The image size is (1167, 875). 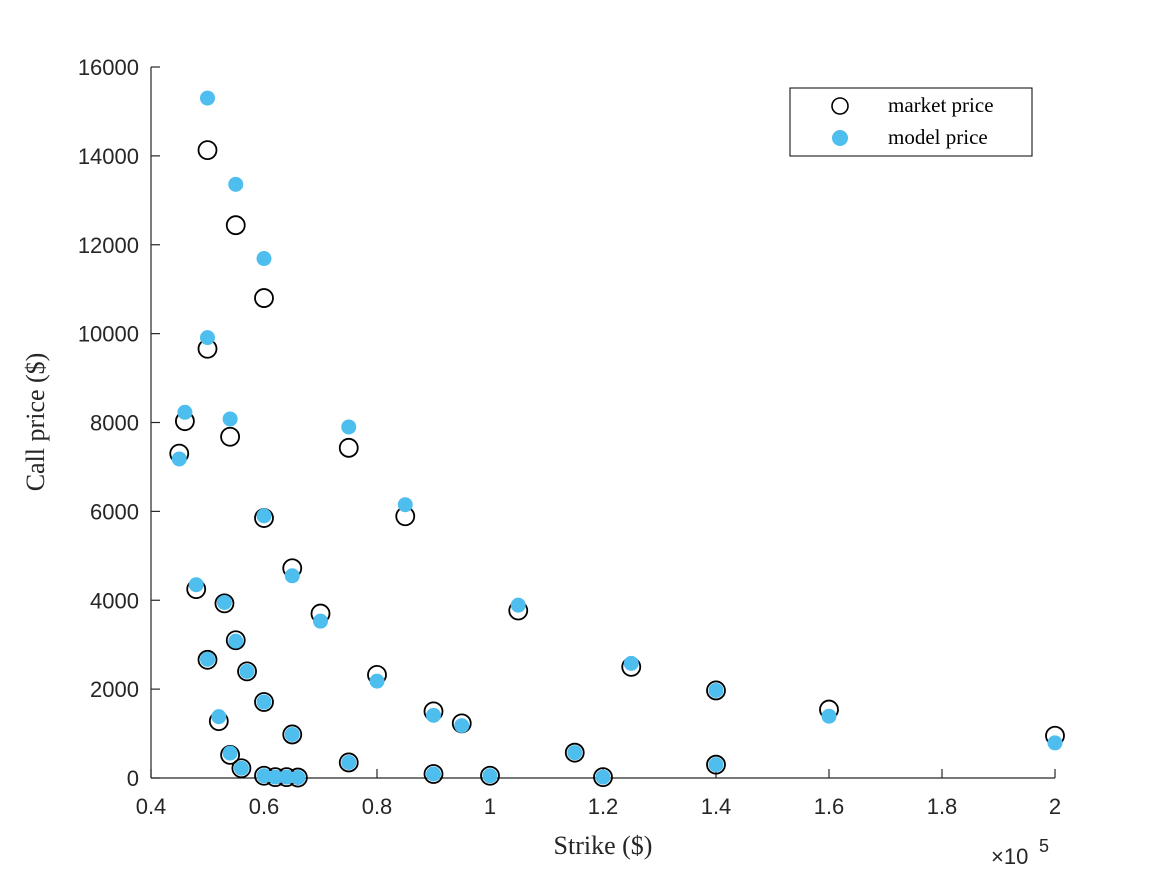 I want to click on y-tick-label: 16000, so click(x=108, y=67).